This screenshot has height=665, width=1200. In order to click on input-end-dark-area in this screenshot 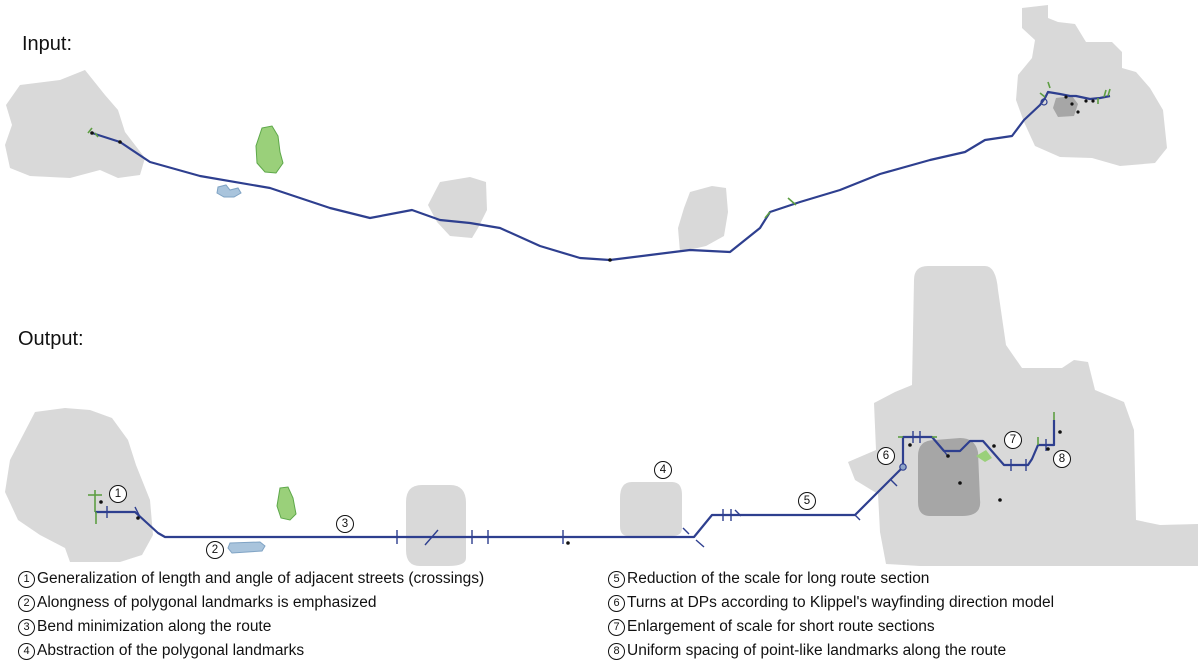, I will do `click(1065, 106)`.